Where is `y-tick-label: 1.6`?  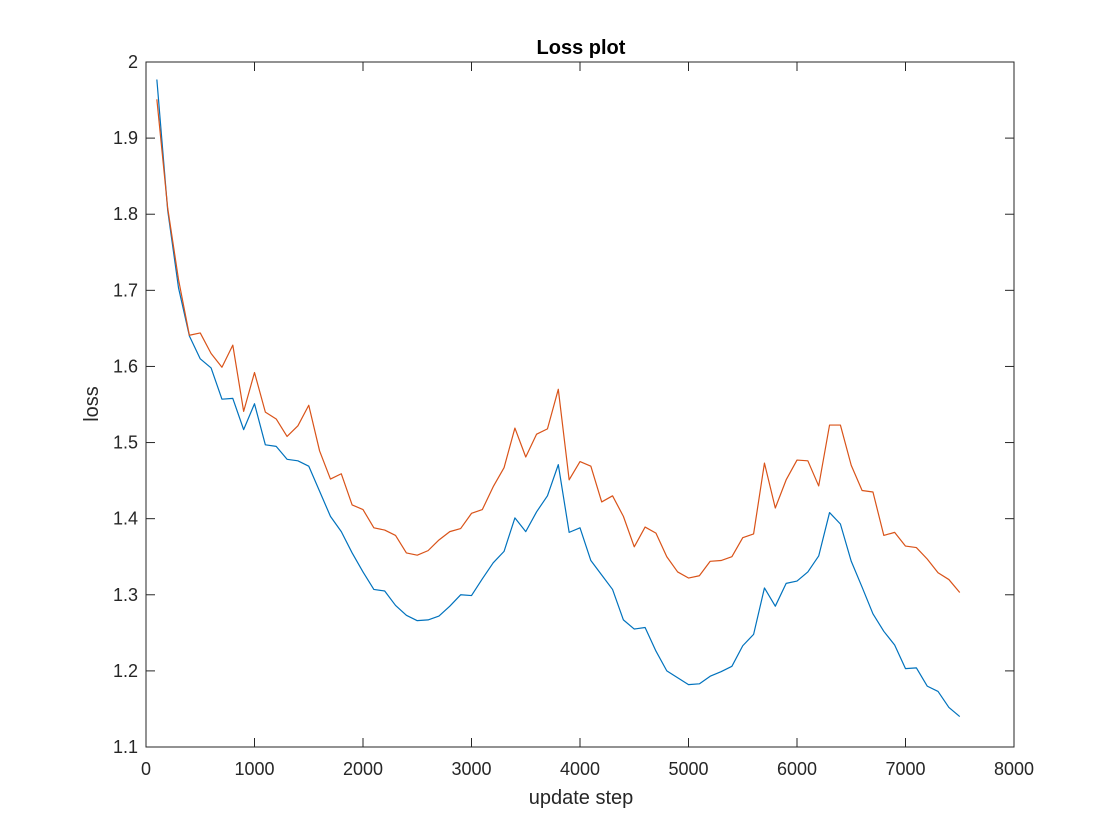 y-tick-label: 1.6 is located at coordinates (125, 366).